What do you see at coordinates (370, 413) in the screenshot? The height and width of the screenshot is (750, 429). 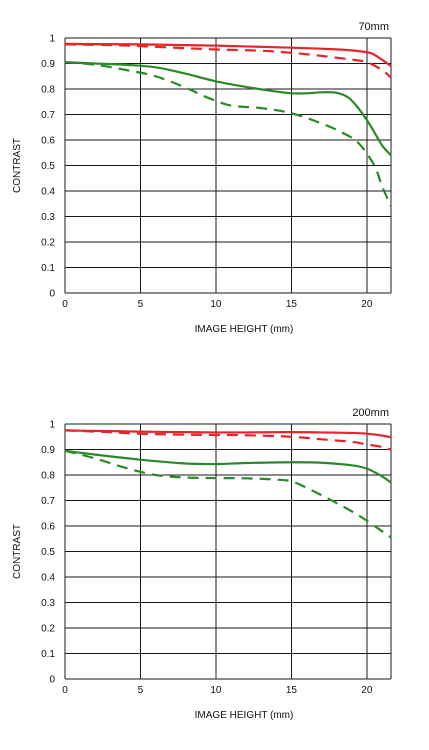 I see `chart-title: 200mm` at bounding box center [370, 413].